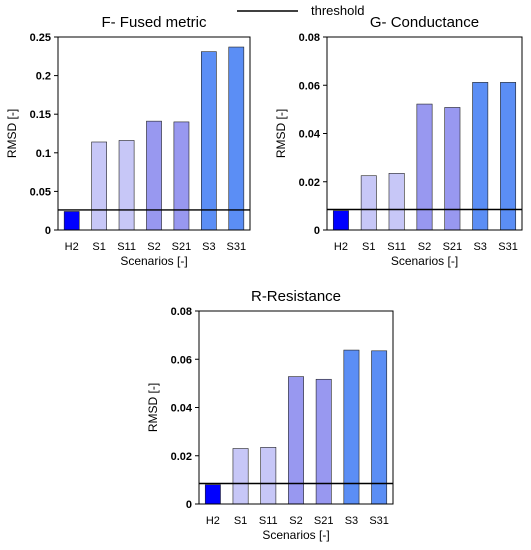 The height and width of the screenshot is (550, 531). Describe the element at coordinates (43, 154) in the screenshot. I see `y-tick-label: 0.1` at that location.